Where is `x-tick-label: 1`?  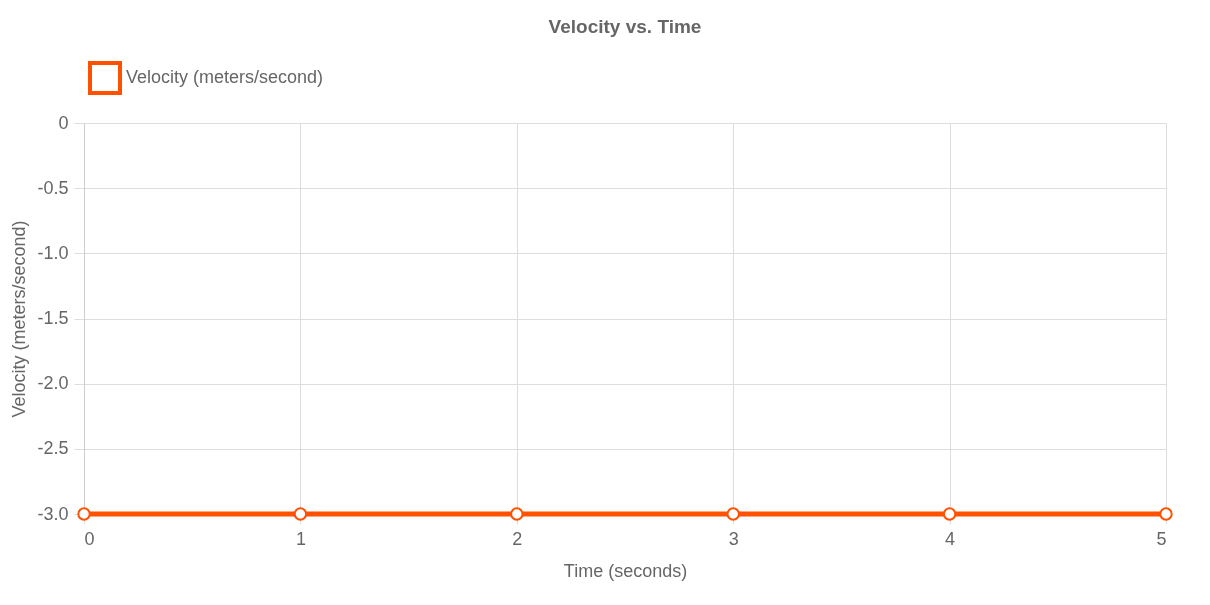 x-tick-label: 1 is located at coordinates (300, 538).